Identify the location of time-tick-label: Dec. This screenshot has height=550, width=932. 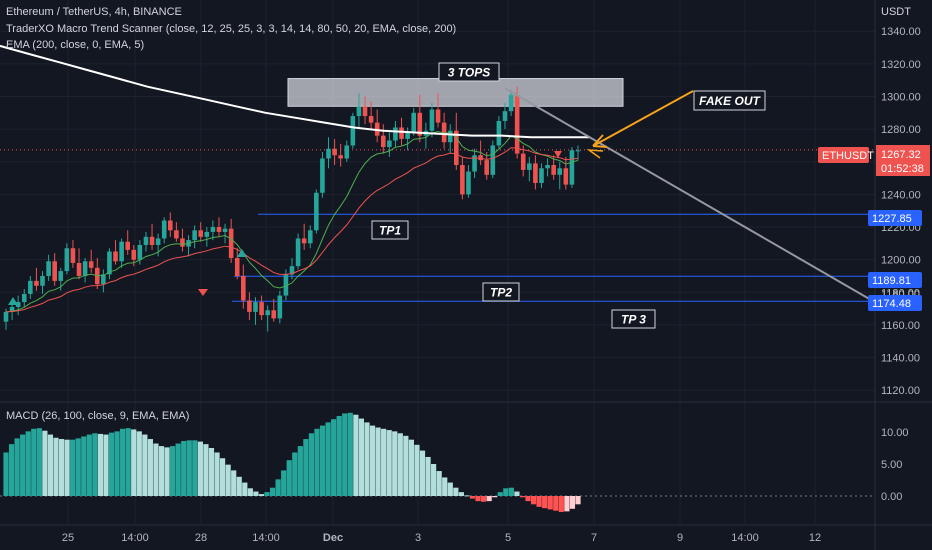
(333, 538).